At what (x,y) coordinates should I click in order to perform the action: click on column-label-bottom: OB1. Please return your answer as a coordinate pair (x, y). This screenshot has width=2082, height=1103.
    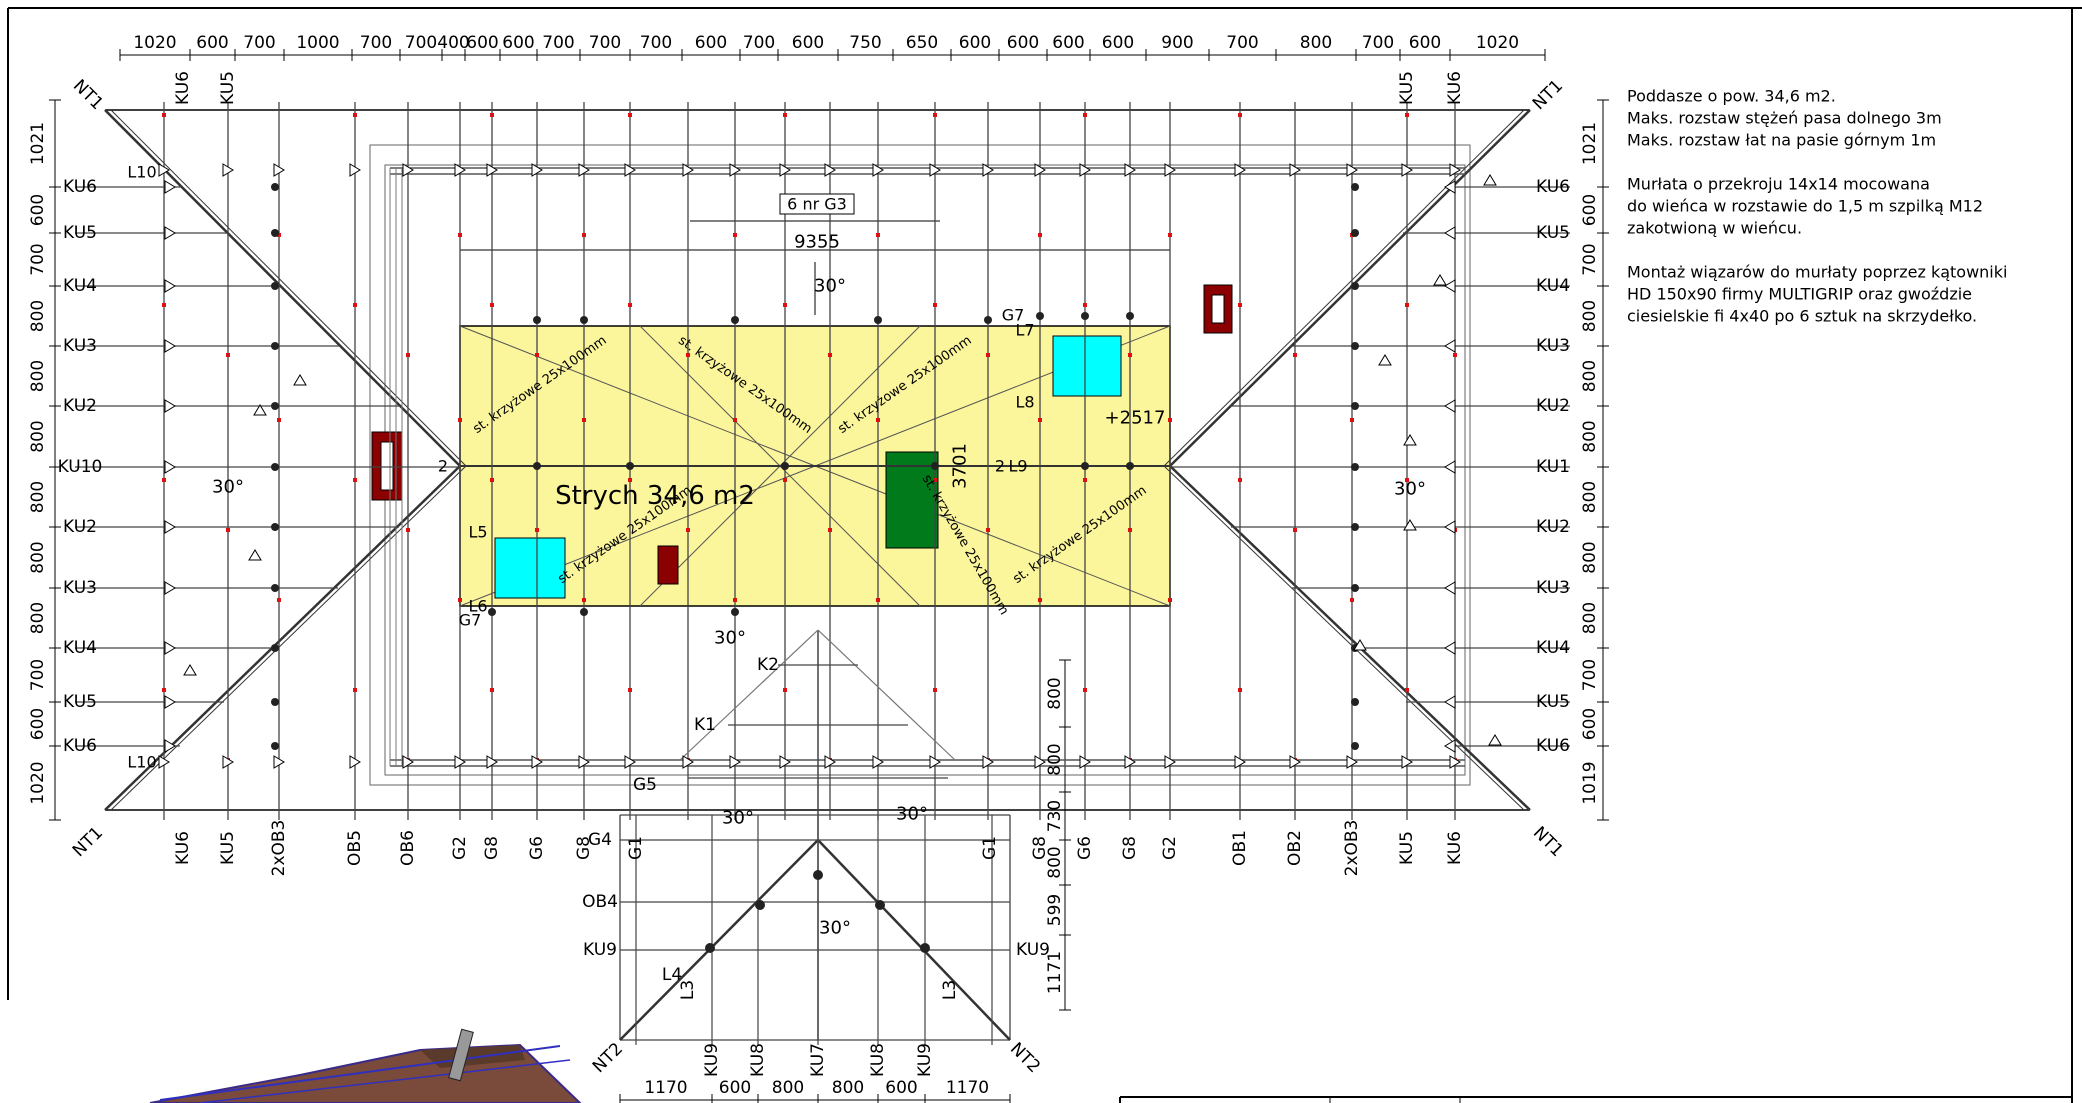
    Looking at the image, I should click on (1240, 848).